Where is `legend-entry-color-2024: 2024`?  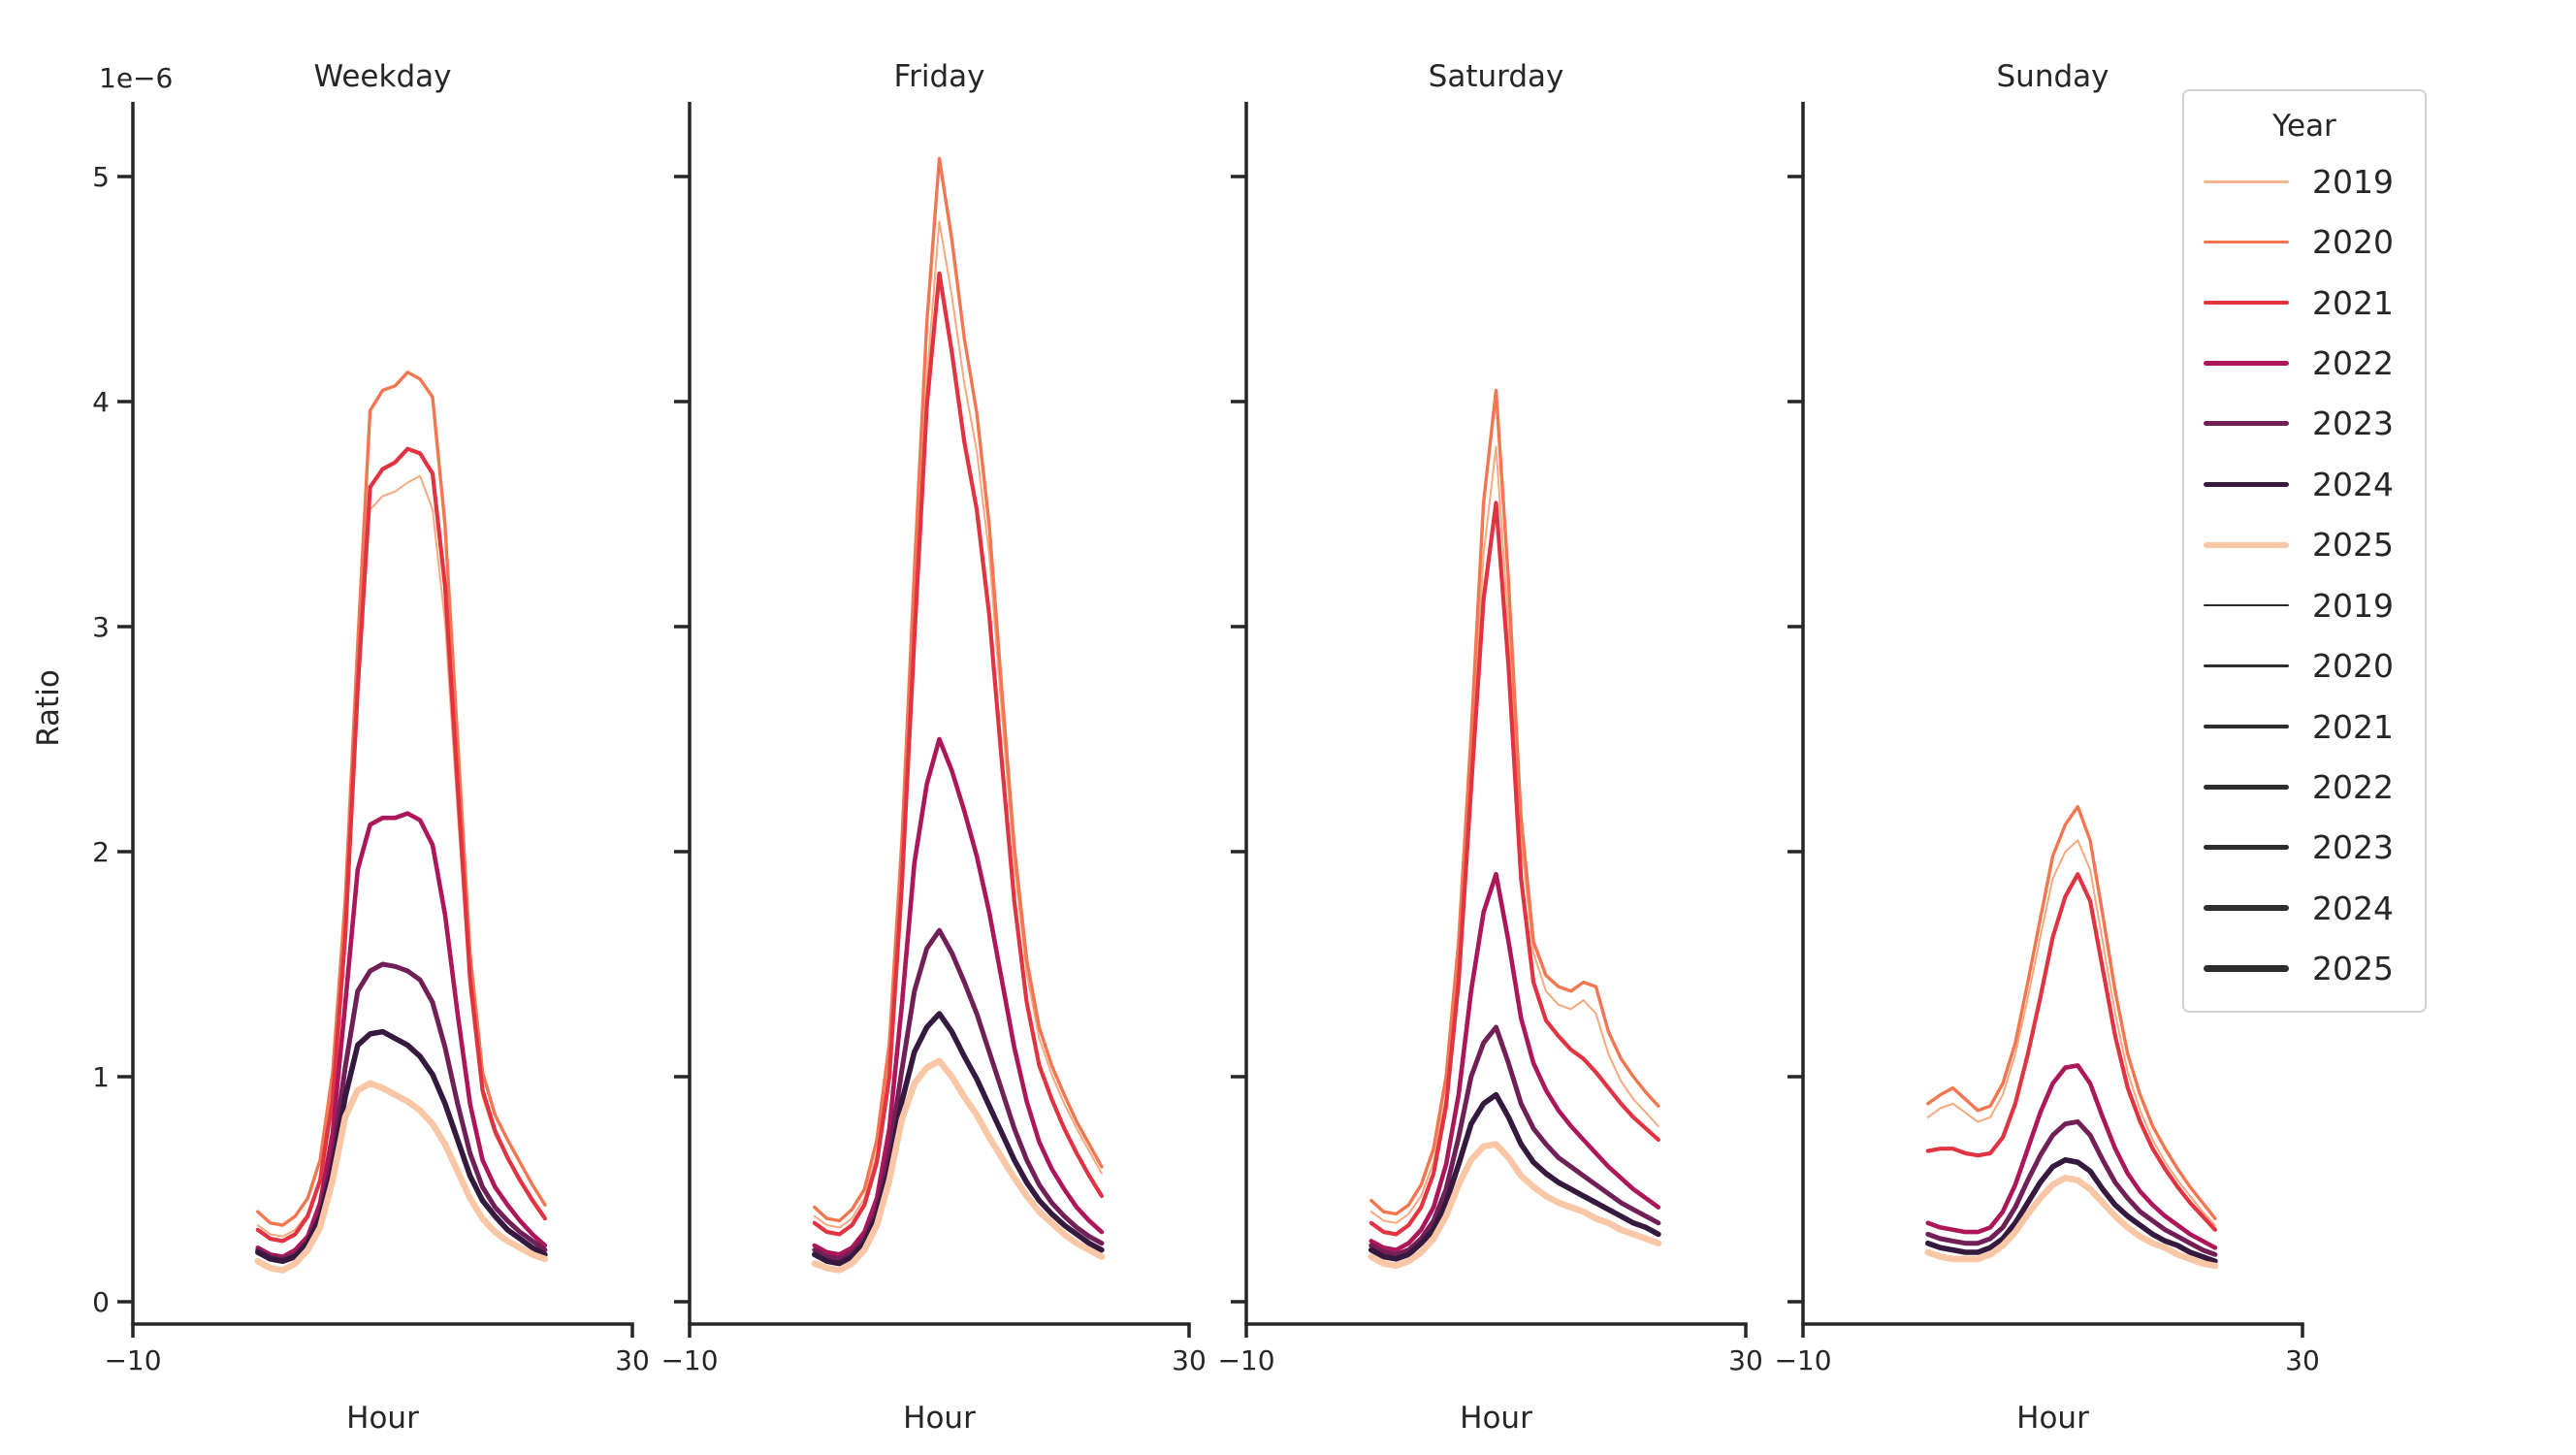
legend-entry-color-2024: 2024 is located at coordinates (2314, 484).